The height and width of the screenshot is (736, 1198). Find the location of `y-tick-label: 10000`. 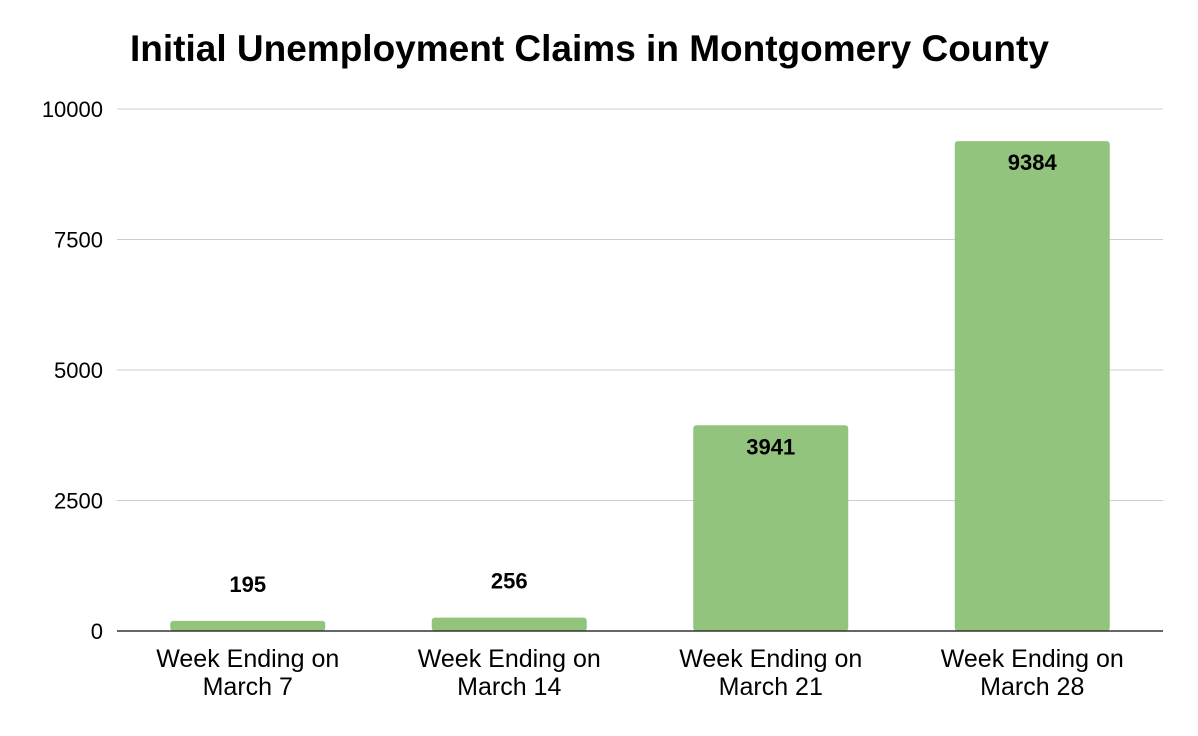

y-tick-label: 10000 is located at coordinates (72, 109).